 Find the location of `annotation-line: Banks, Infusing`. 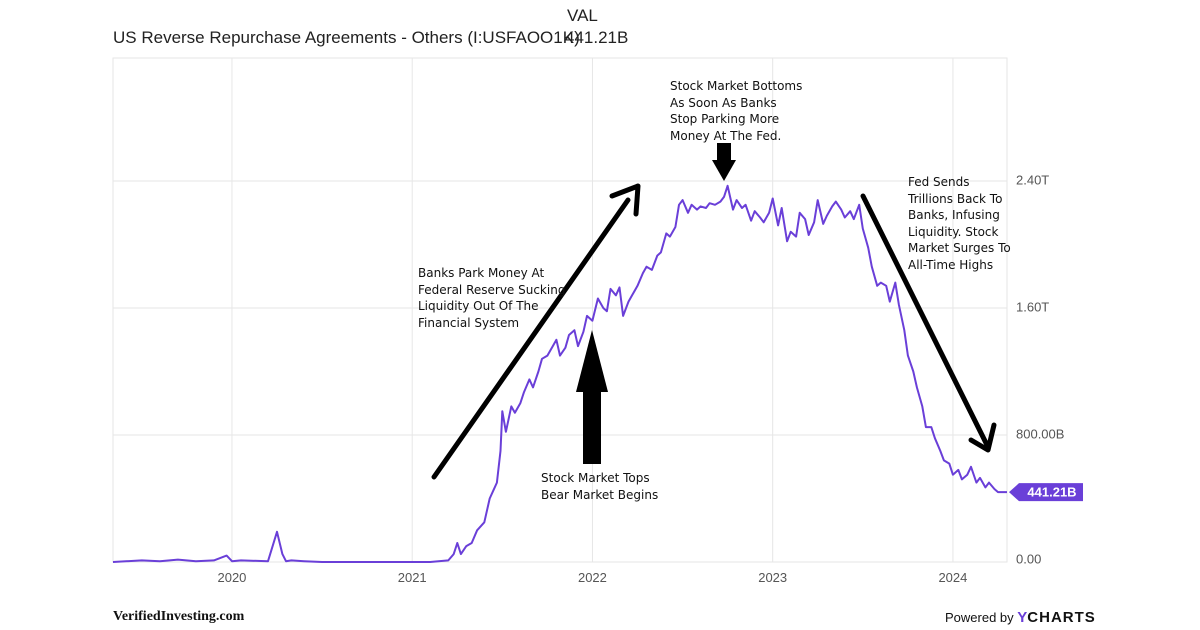

annotation-line: Banks, Infusing is located at coordinates (954, 215).